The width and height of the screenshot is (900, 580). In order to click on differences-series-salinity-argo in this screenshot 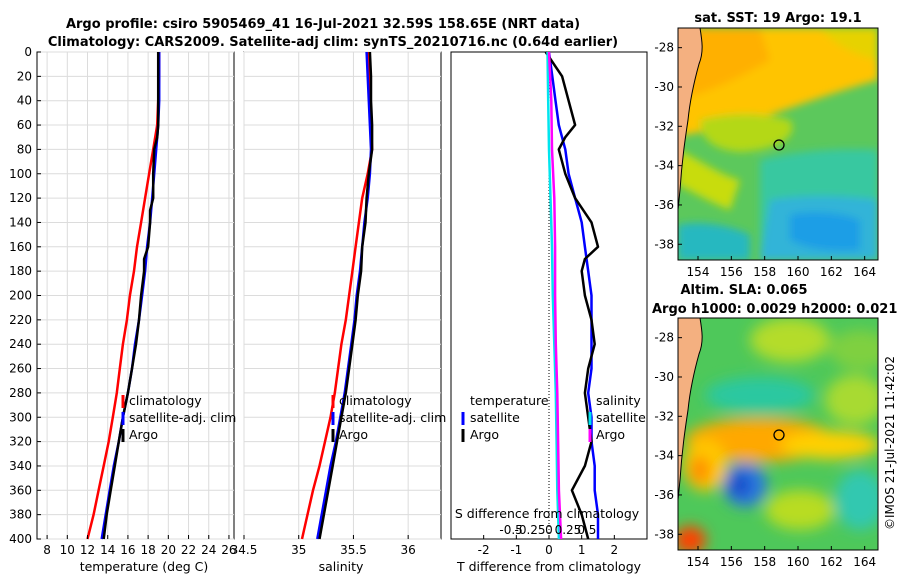, I will do `click(555, 295)`.